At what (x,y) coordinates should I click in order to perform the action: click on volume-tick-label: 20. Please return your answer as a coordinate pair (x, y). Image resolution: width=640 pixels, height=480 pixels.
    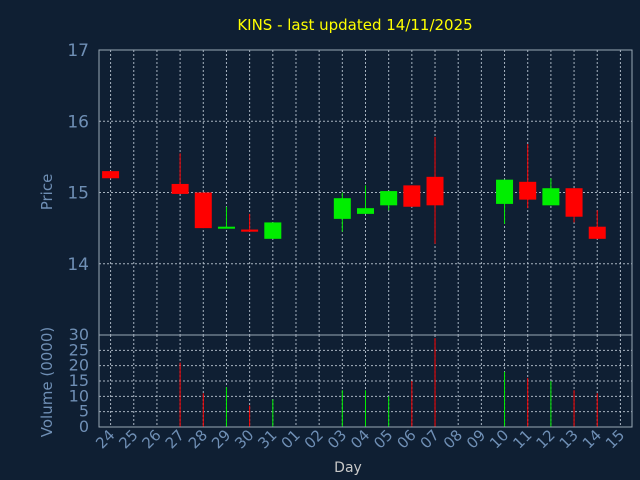
    Looking at the image, I should click on (79, 365).